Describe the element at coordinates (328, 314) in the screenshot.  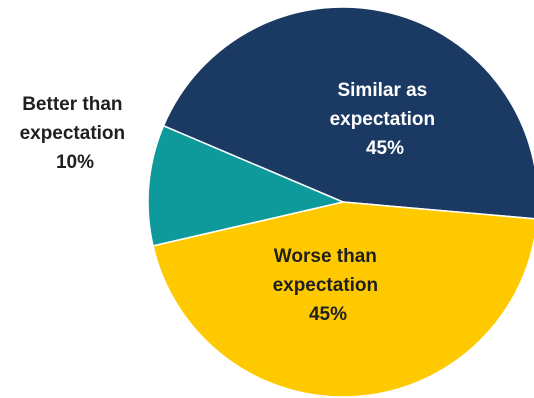
I see `slice-value-worse: 45%` at that location.